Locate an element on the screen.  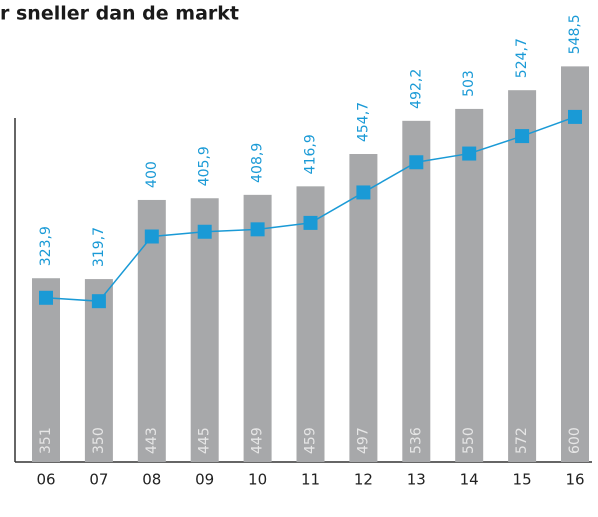
bar-value-label: 600 is located at coordinates (575, 440).